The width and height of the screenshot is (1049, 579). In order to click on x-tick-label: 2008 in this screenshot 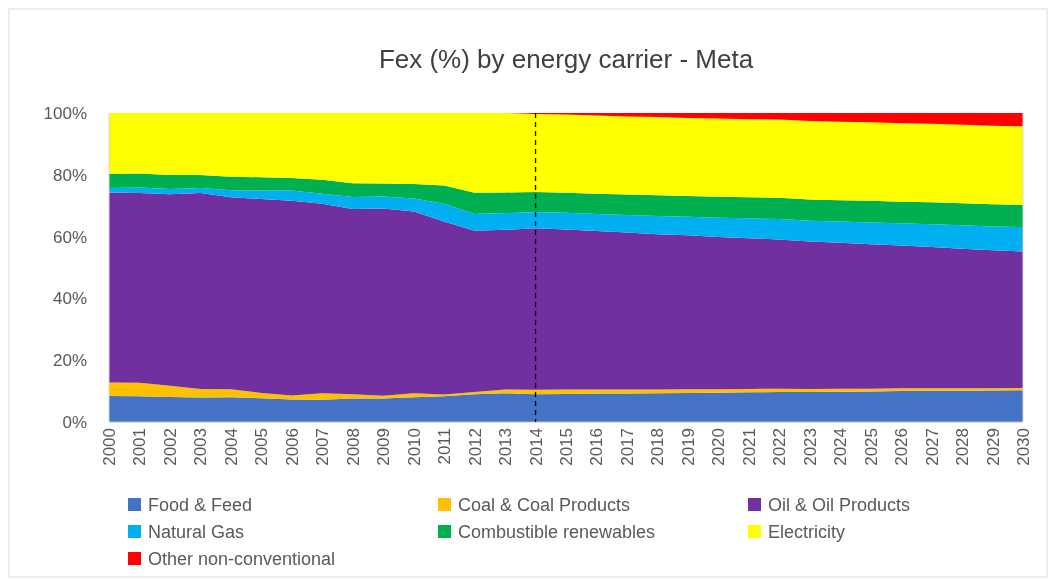, I will do `click(353, 447)`.